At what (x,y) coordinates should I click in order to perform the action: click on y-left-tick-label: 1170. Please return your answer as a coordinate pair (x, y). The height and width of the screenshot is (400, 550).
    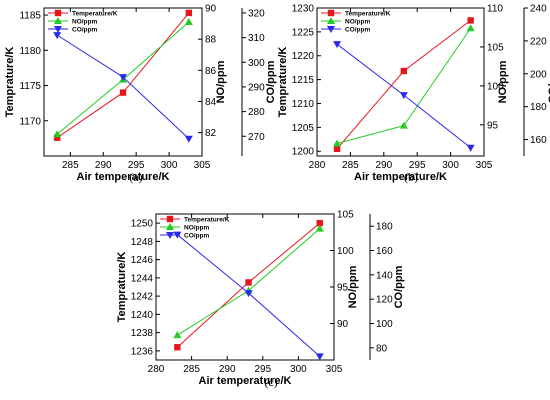
    Looking at the image, I should click on (30, 121).